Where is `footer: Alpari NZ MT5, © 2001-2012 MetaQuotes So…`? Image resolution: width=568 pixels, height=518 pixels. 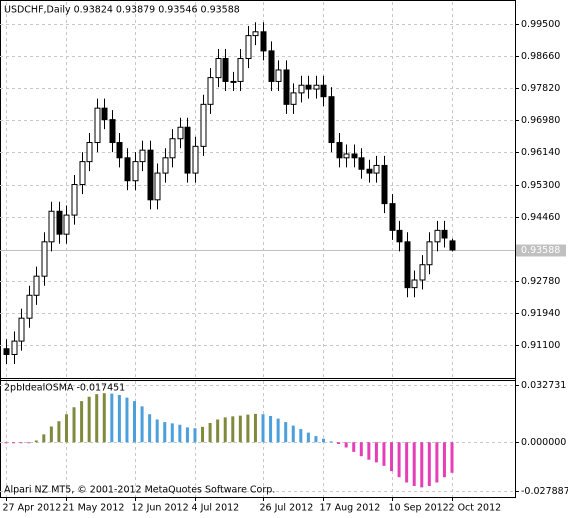
footer: Alpari NZ MT5, © 2001-2012 MetaQuotes So… is located at coordinates (139, 490).